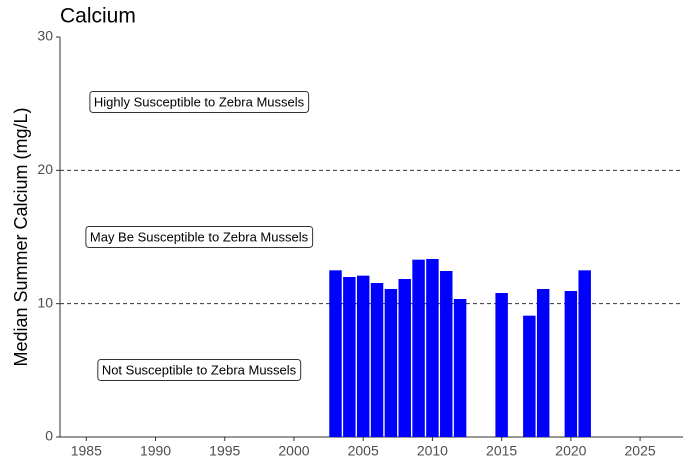 Image resolution: width=691 pixels, height=468 pixels. Describe the element at coordinates (45, 302) in the screenshot. I see `y-tick-label: 10` at that location.